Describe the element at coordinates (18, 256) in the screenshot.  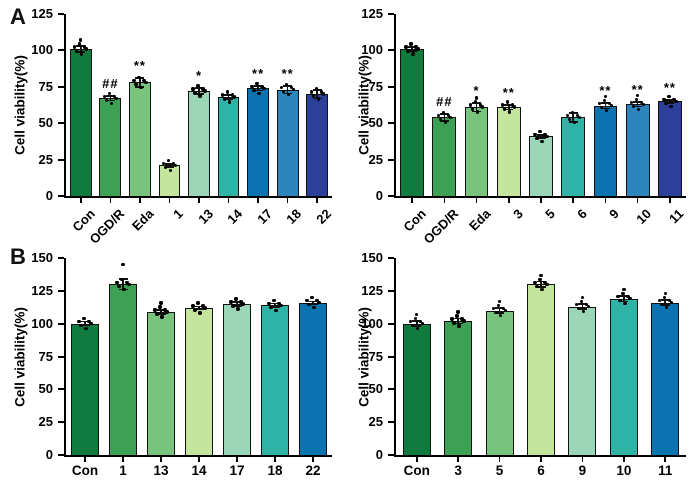
I see `panel-label-b: B` at that location.